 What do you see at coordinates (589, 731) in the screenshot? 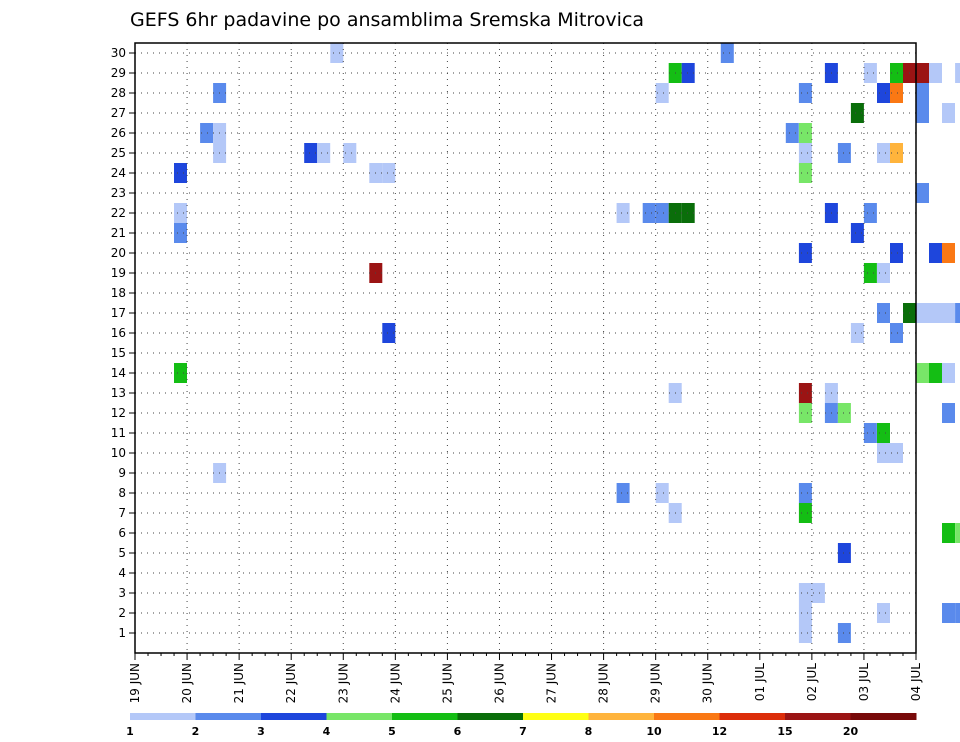
I see `colorbar-label: 8` at bounding box center [589, 731].